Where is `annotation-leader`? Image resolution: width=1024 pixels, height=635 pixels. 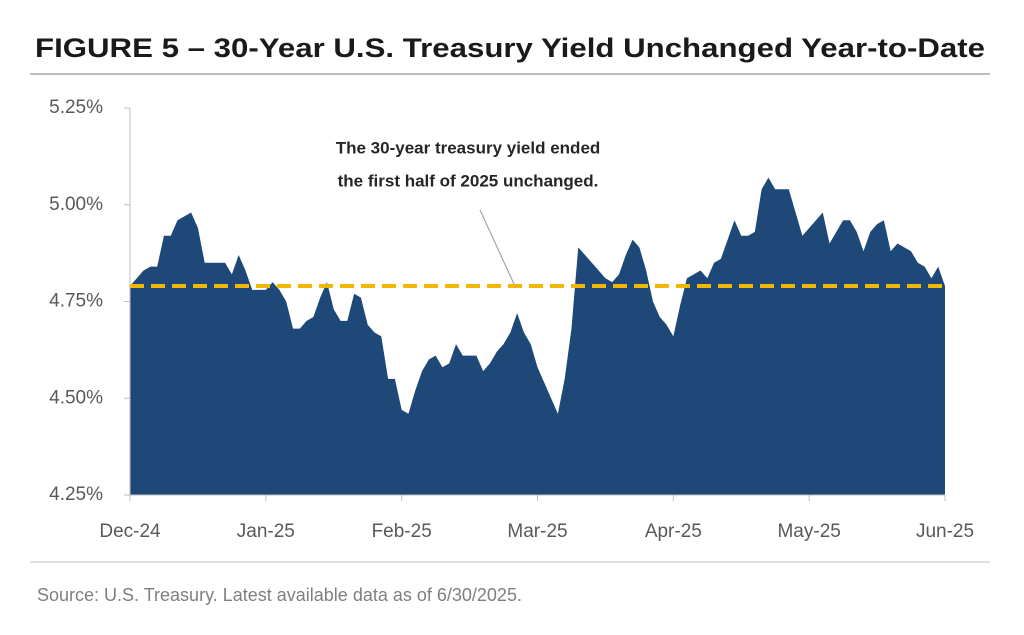
annotation-leader is located at coordinates (497, 247).